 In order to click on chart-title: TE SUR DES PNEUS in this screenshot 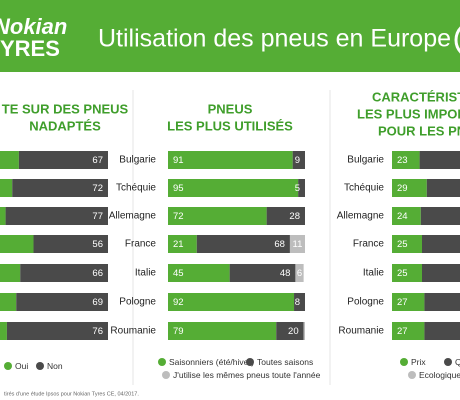, I will do `click(65, 108)`.